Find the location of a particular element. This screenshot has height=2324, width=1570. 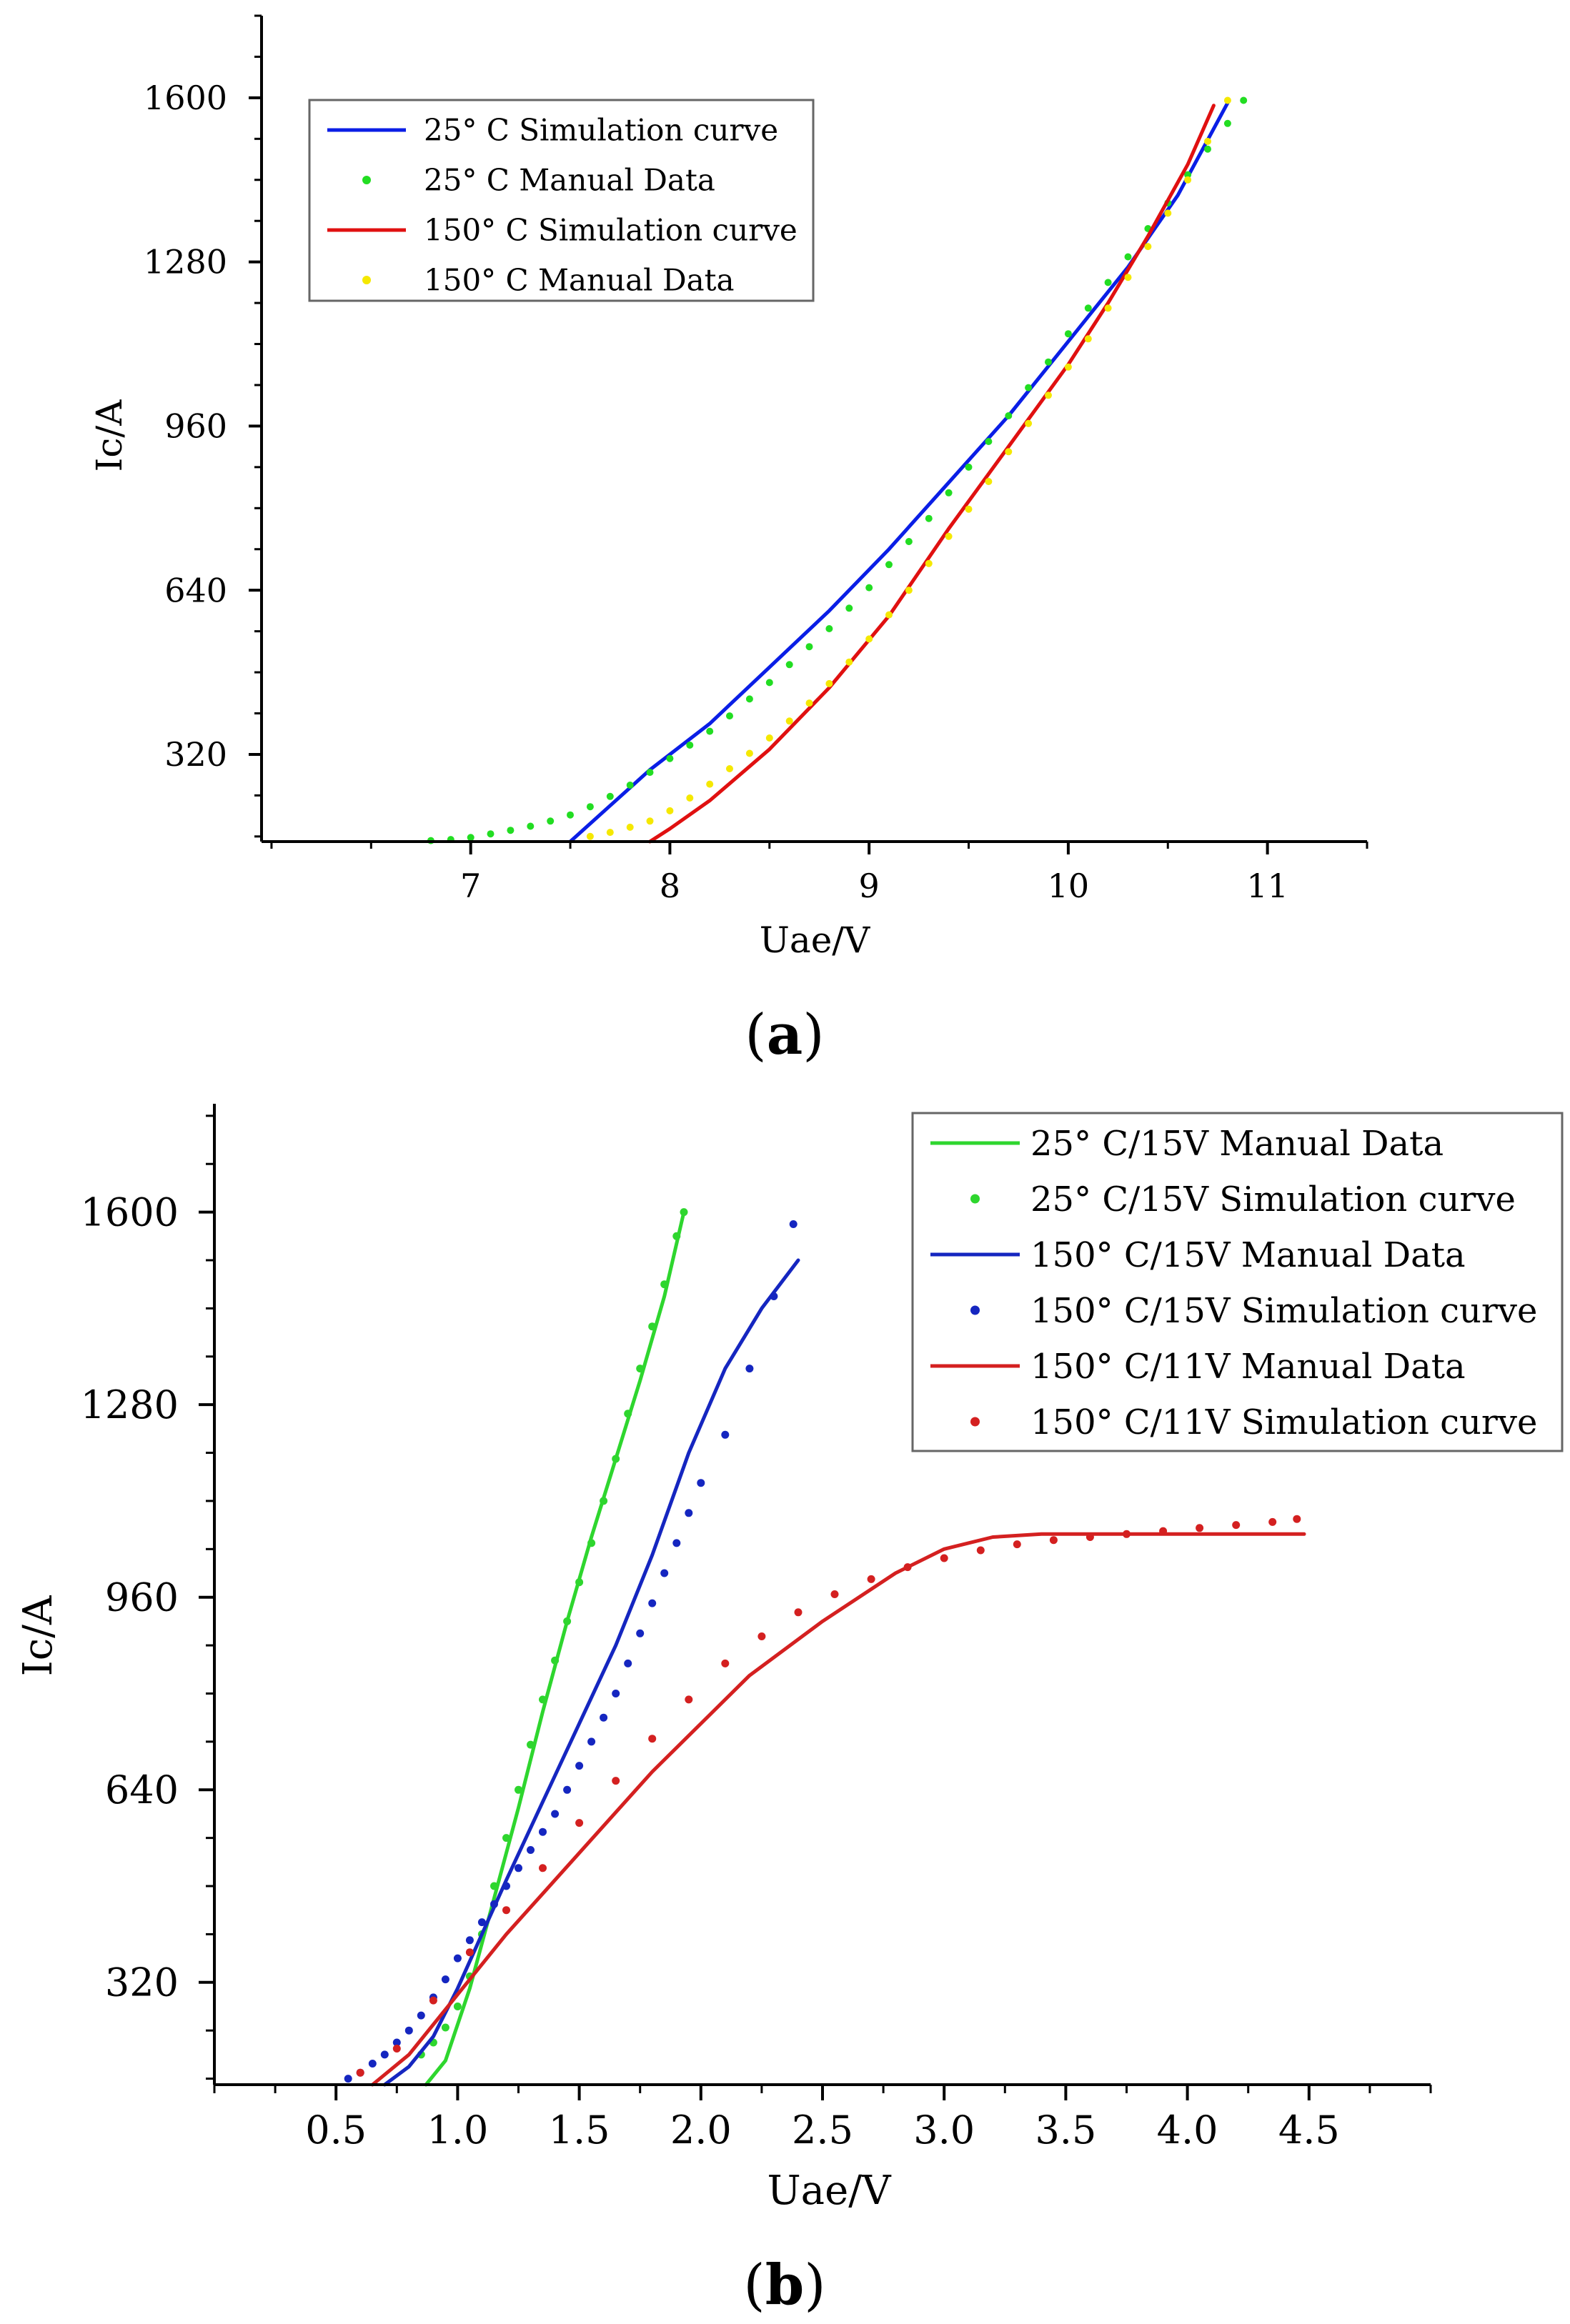

panel-b-legend-swatch-point is located at coordinates (975, 1310).